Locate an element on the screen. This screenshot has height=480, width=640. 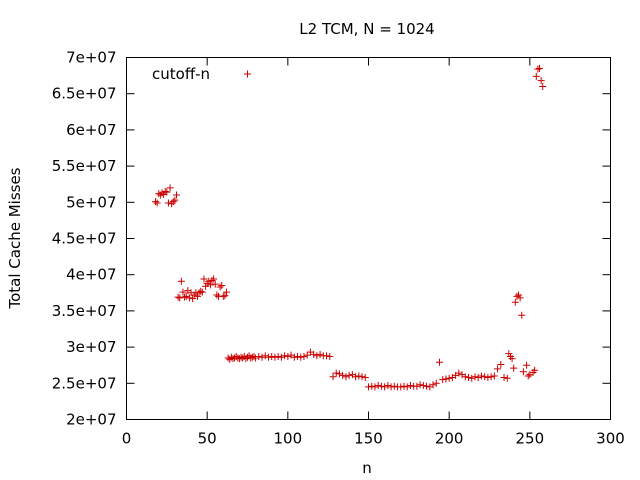
x-tick-label: 0 is located at coordinates (127, 439).